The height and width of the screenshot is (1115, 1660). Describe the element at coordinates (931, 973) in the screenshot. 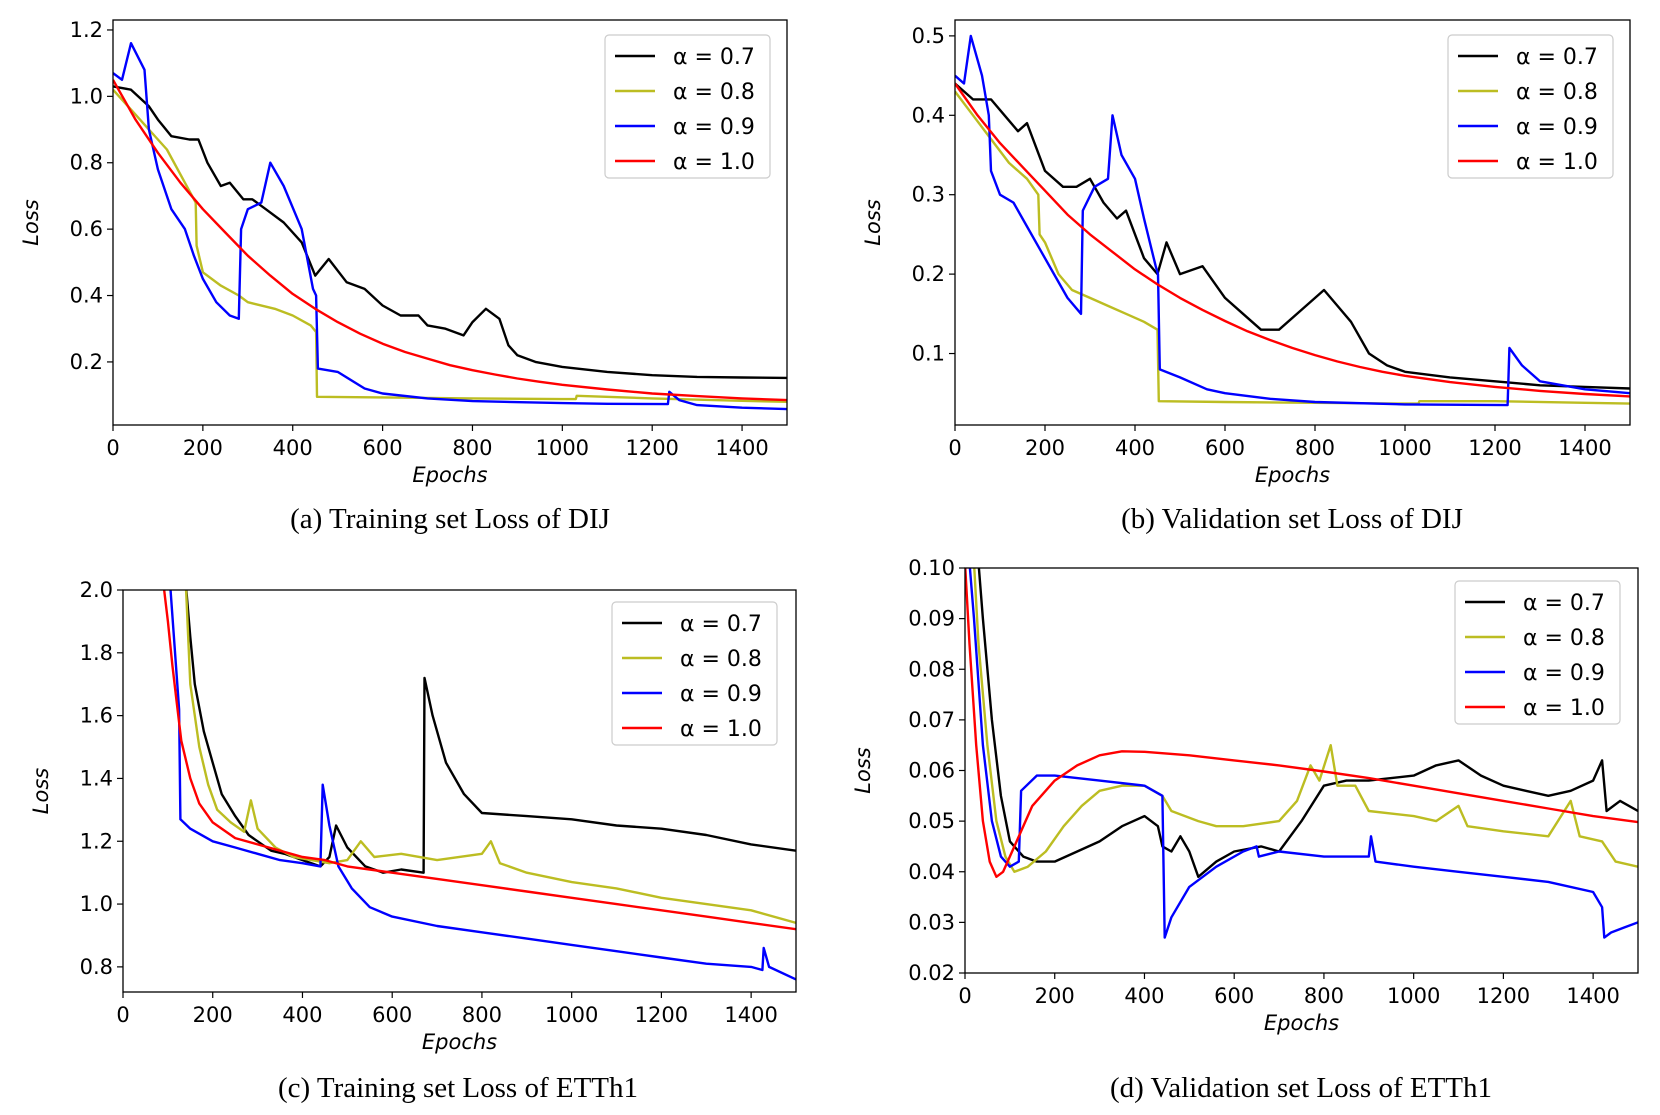

I see `y-tick-label: 0.02` at that location.